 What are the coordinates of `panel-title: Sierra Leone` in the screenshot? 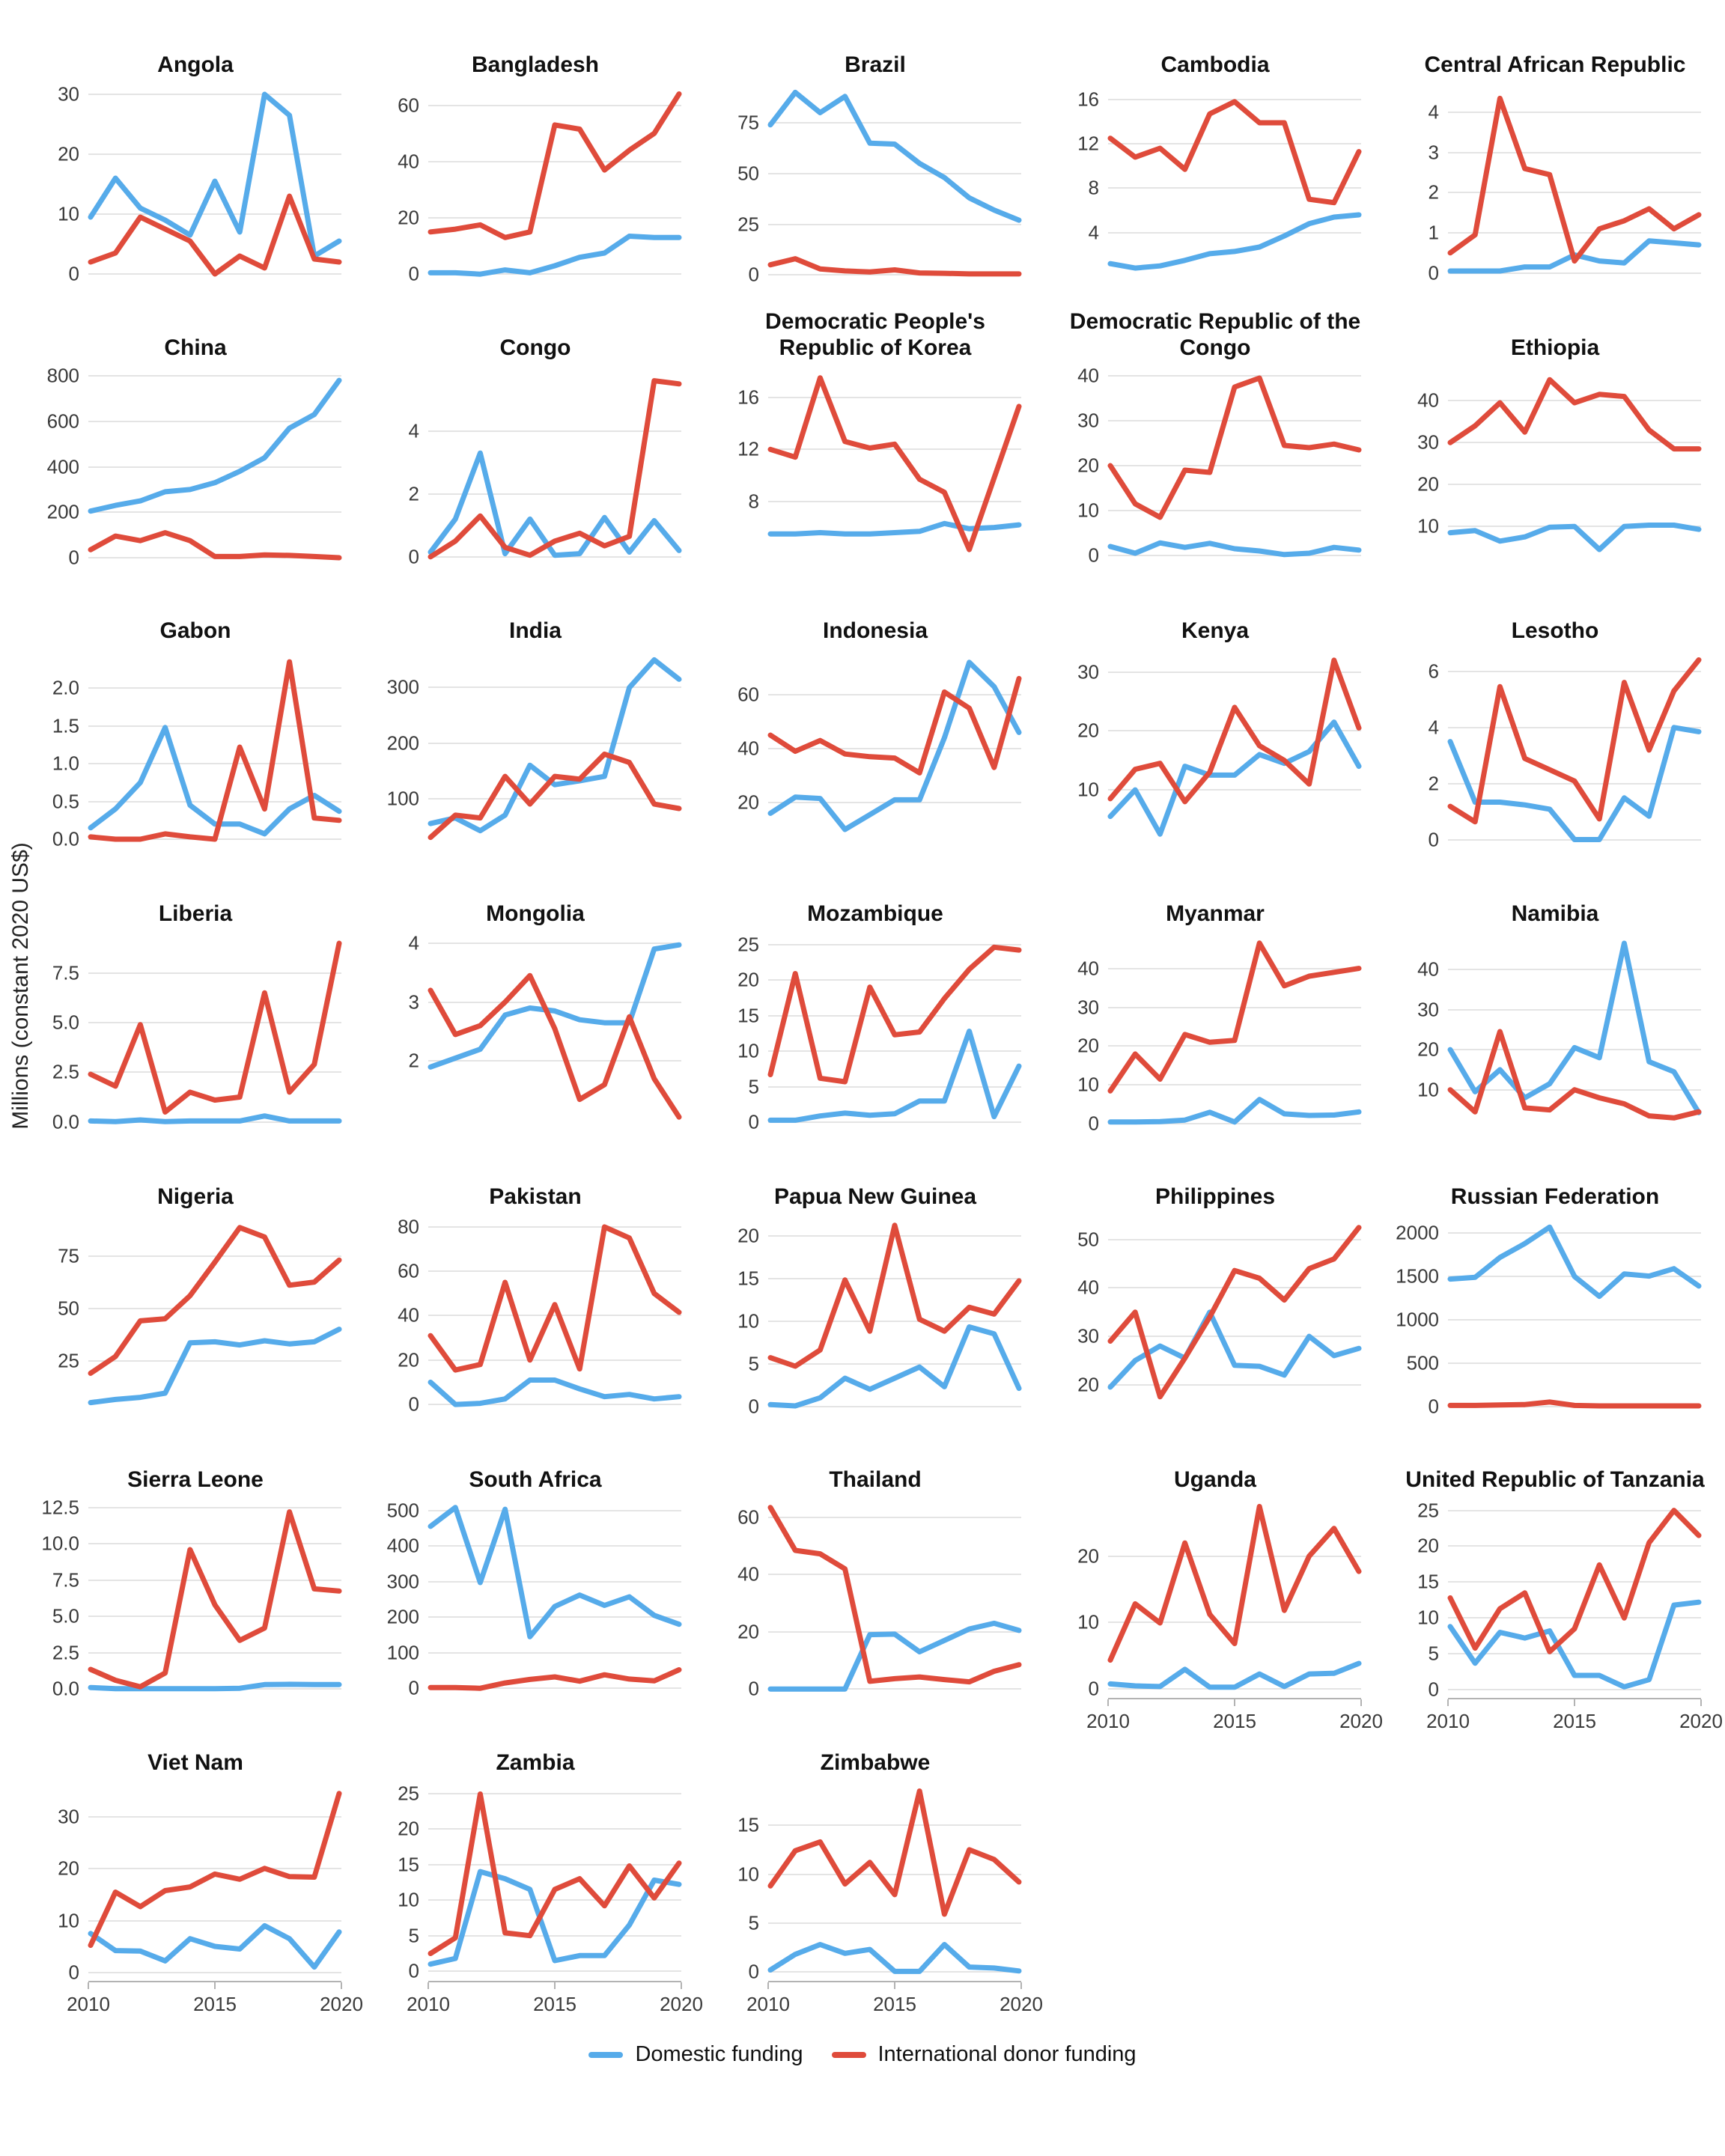 It's located at (195, 1479).